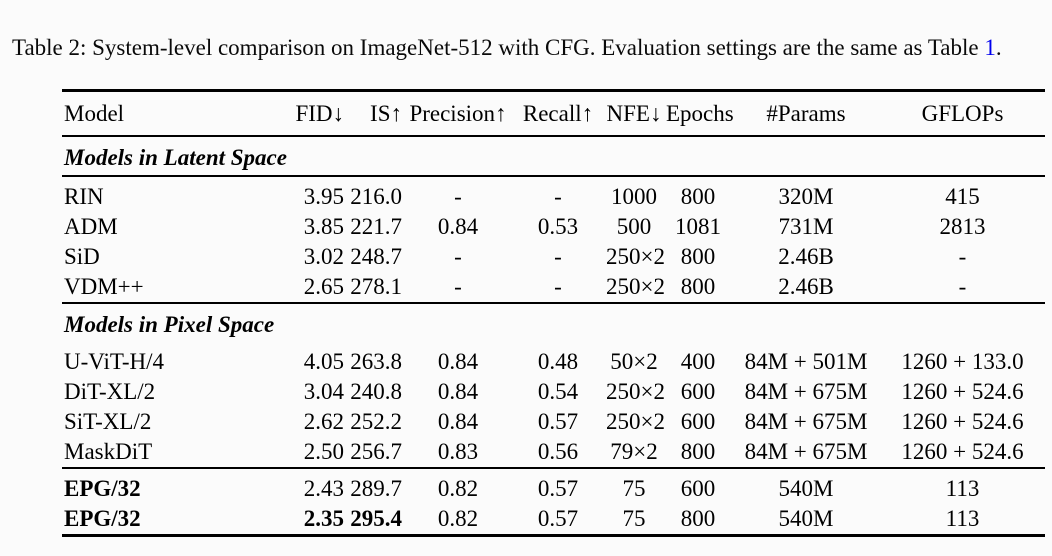 This screenshot has height=556, width=1052. Describe the element at coordinates (114, 361) in the screenshot. I see `model-name-cell: U-ViT-H/4` at that location.